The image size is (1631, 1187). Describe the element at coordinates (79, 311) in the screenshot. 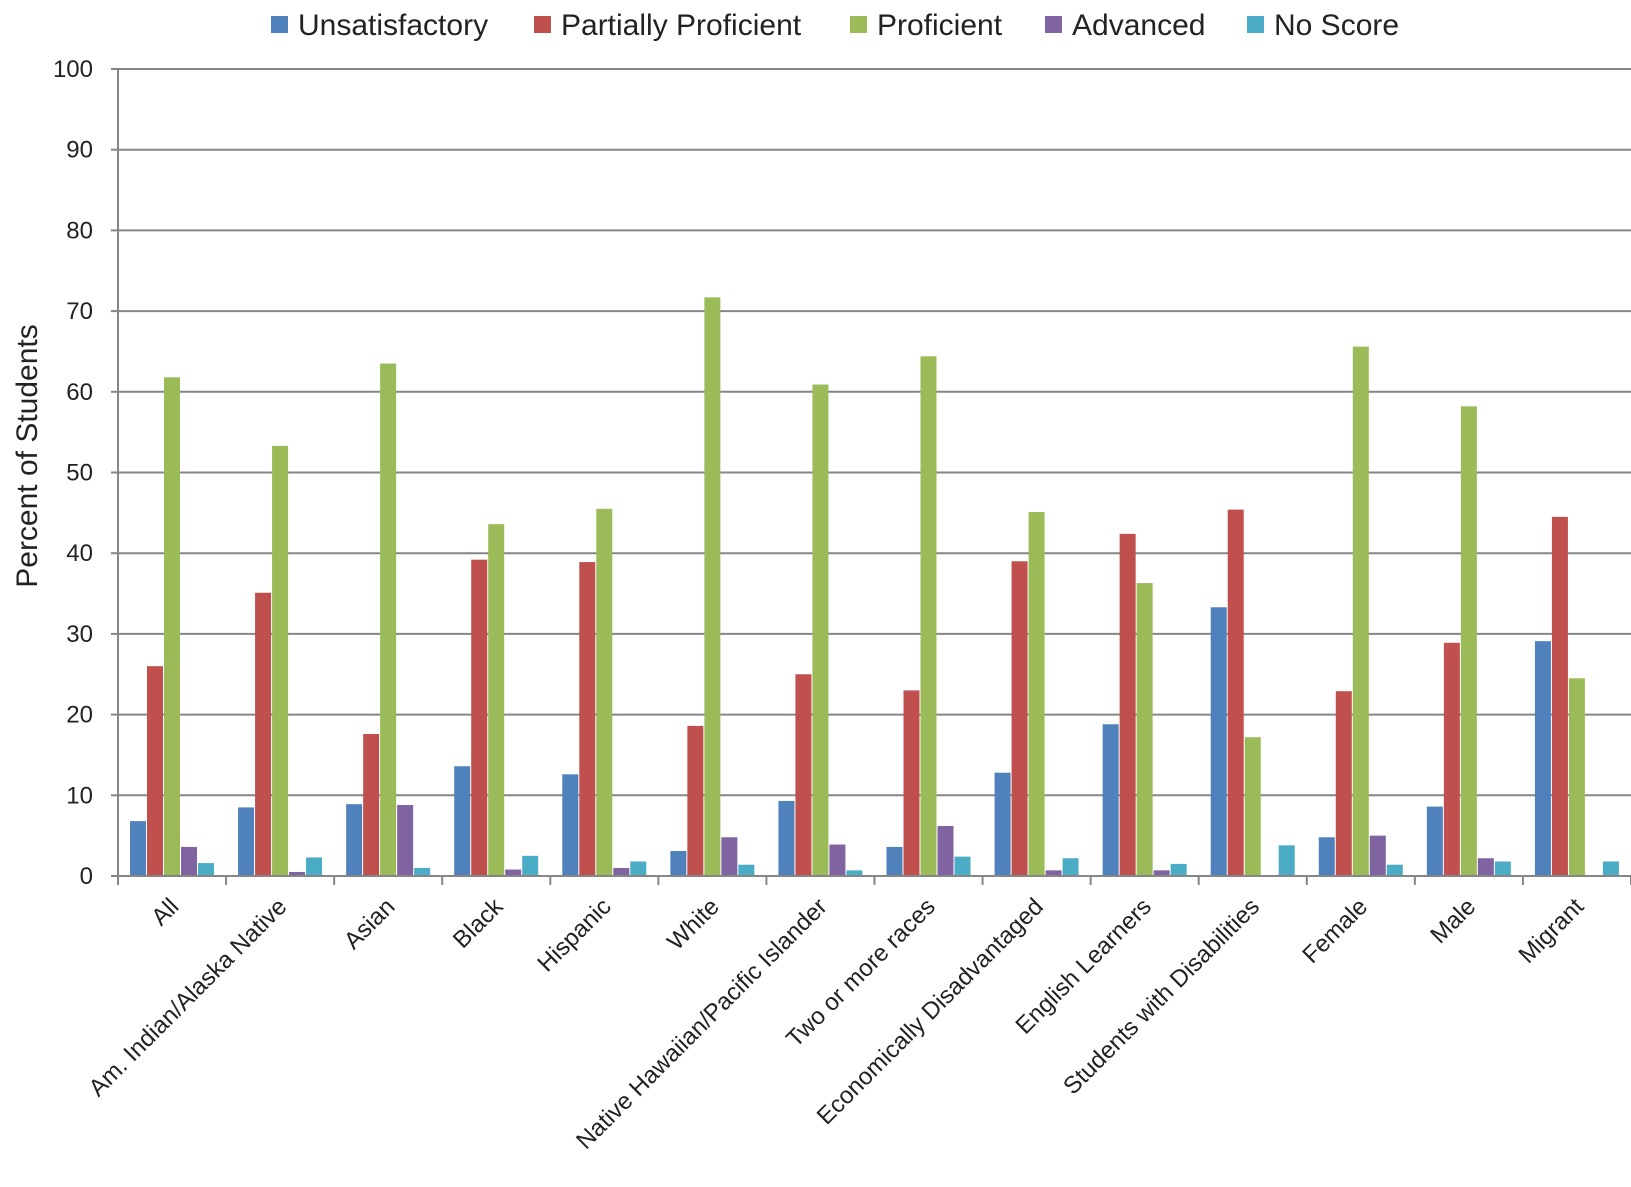

I see `y-tick-label-70: 70` at that location.